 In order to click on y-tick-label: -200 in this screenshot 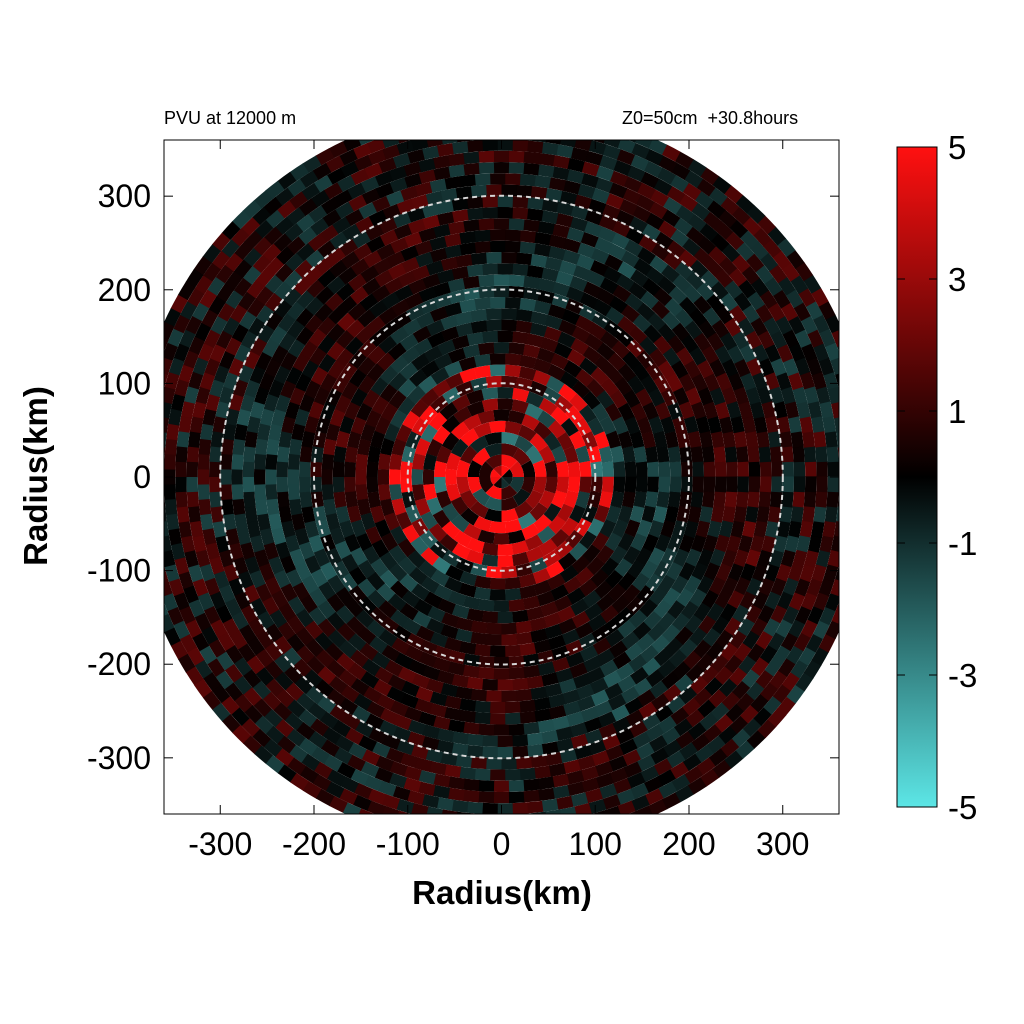, I will do `click(119, 664)`.